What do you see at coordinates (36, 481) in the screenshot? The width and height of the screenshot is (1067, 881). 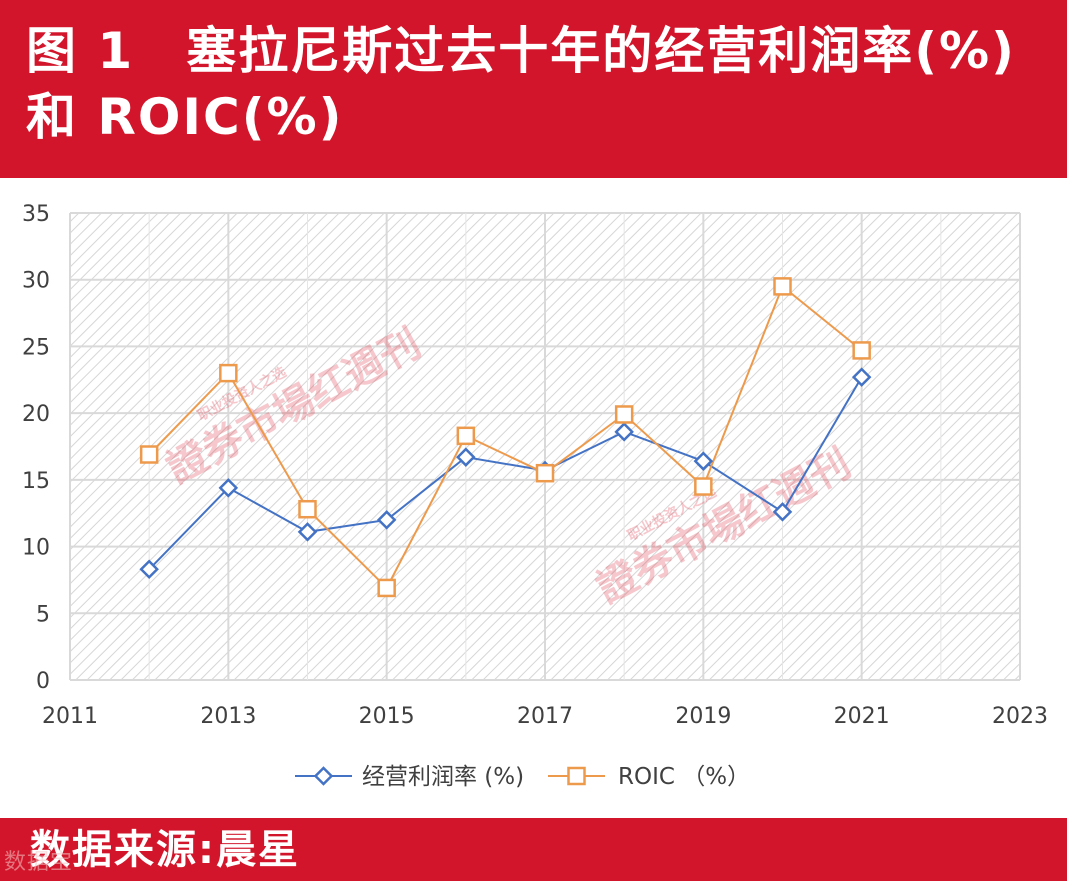 I see `y-tick-label: 15` at bounding box center [36, 481].